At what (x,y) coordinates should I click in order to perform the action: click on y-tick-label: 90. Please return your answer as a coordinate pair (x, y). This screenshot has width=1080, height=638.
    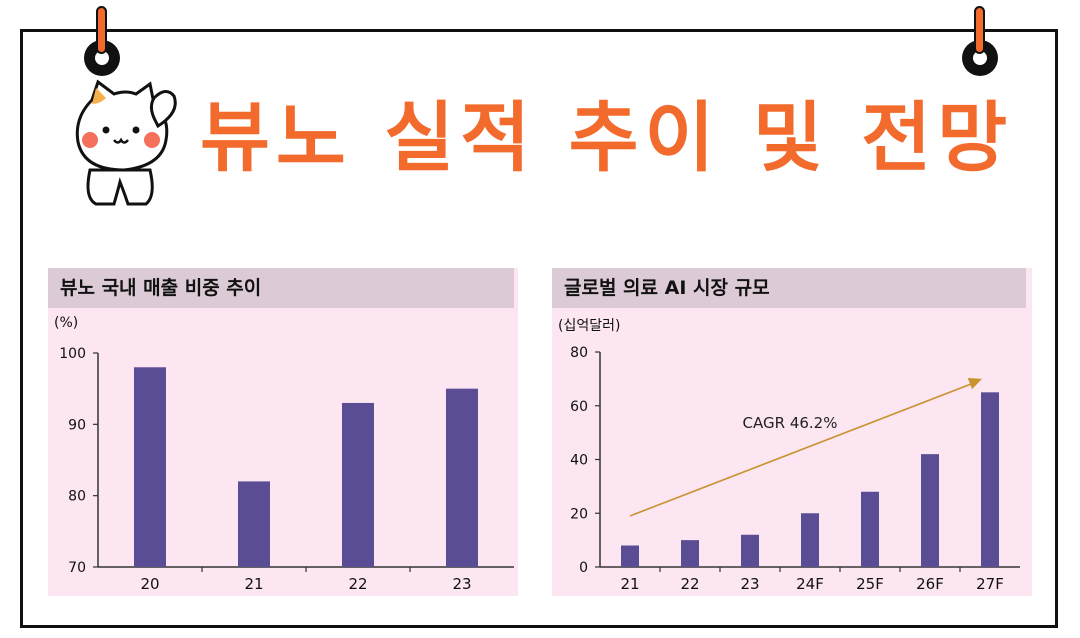
    Looking at the image, I should click on (77, 425).